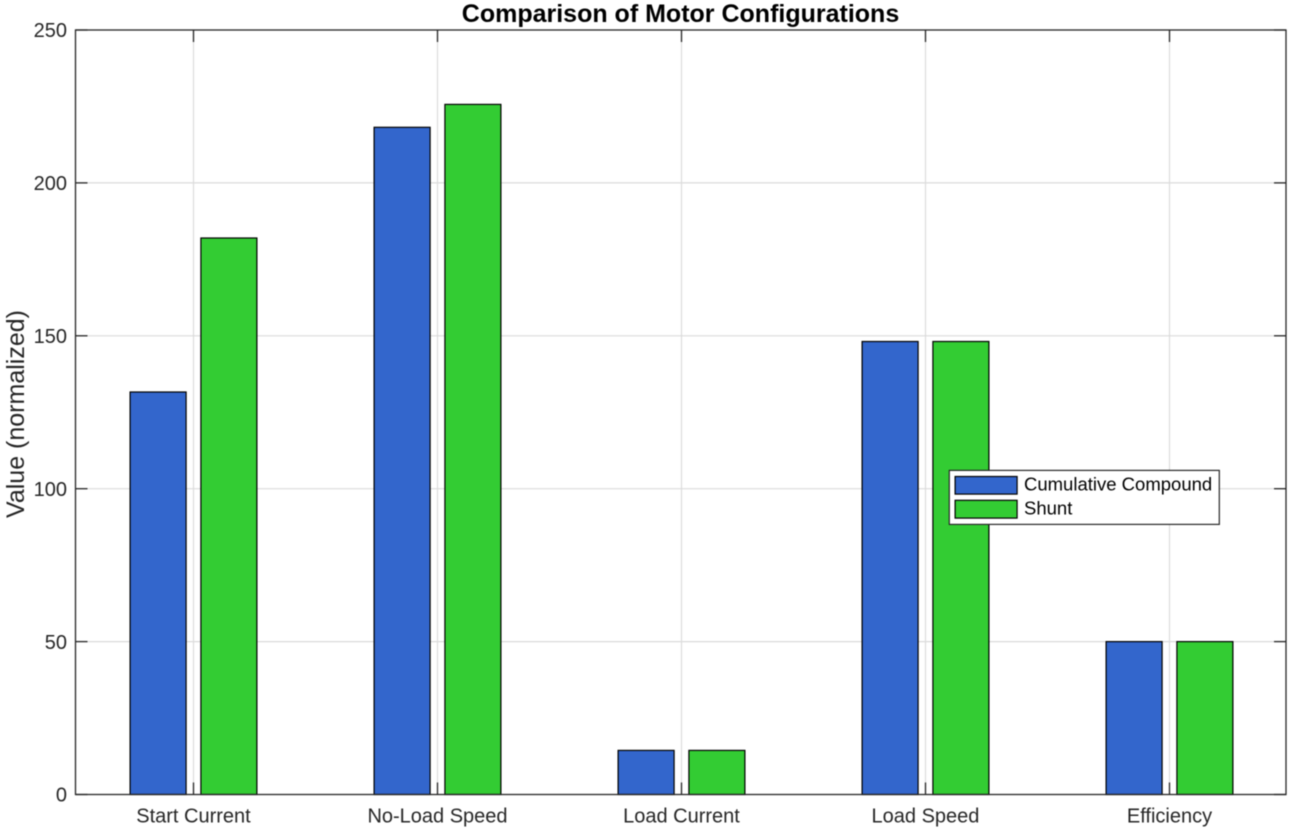 The image size is (1289, 831). What do you see at coordinates (681, 816) in the screenshot?
I see `svg-text: Load Current` at bounding box center [681, 816].